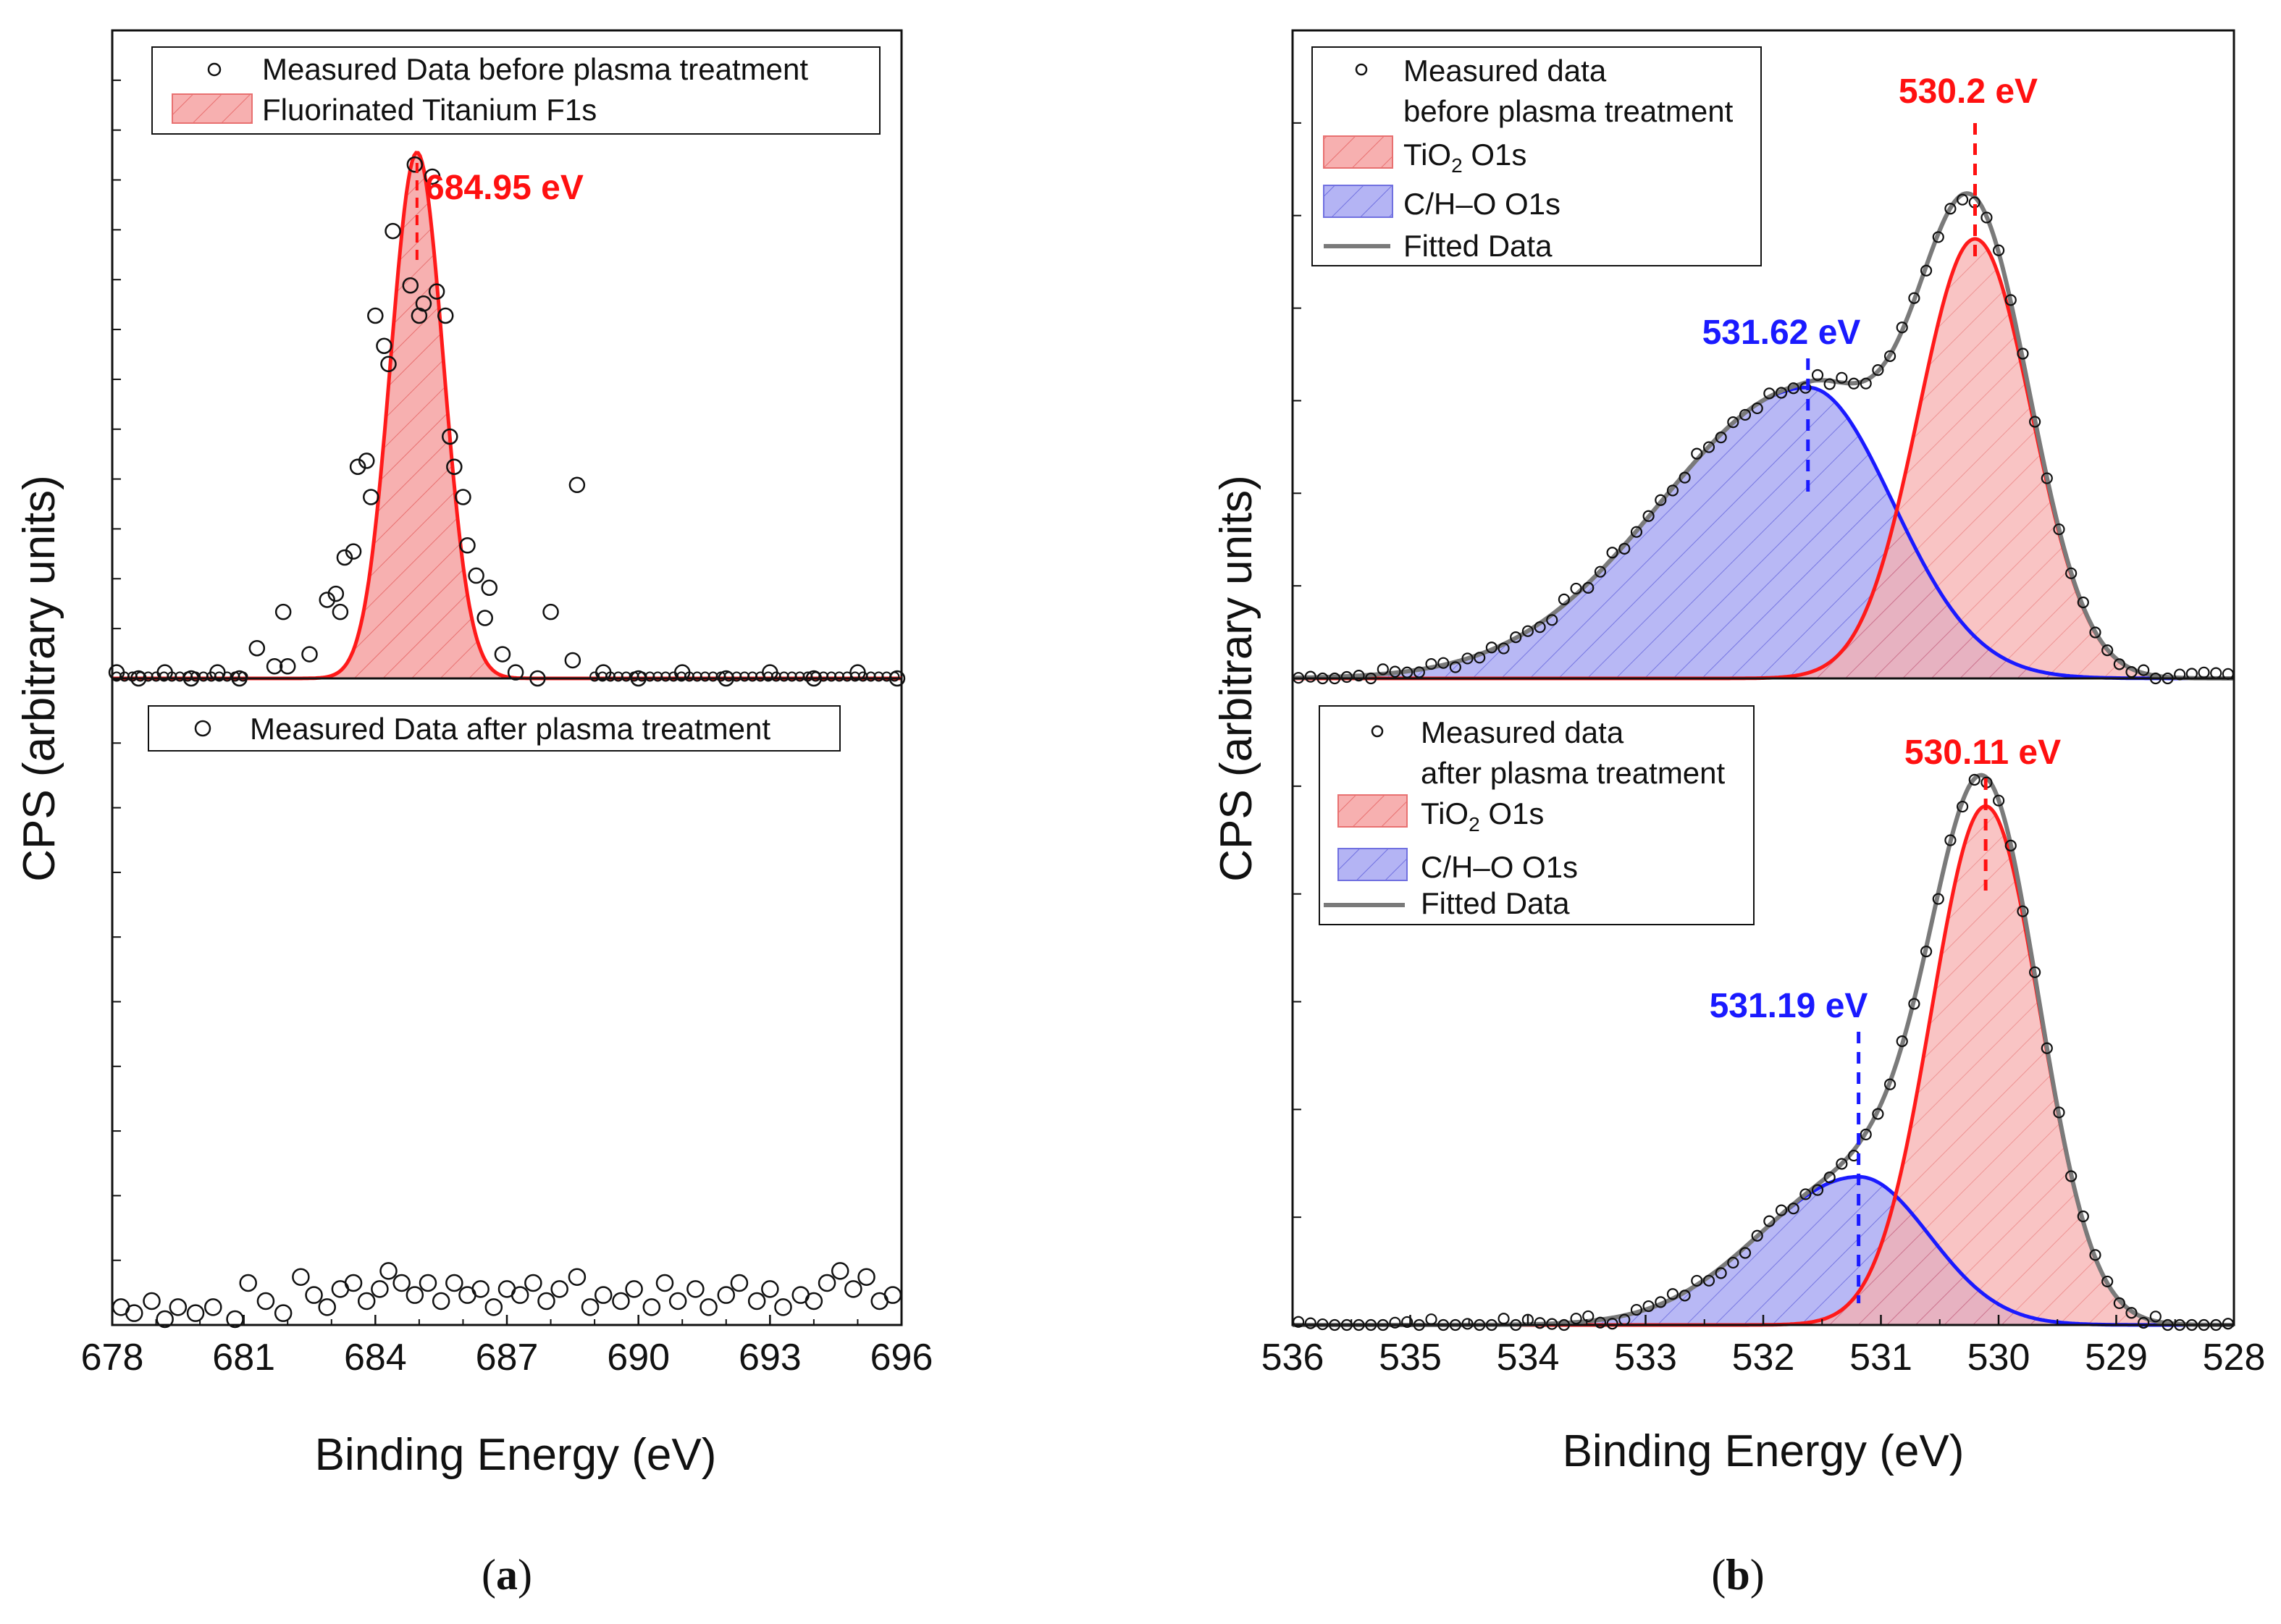 This screenshot has width=2281, height=1624. I want to click on legend-box, so click(495, 728).